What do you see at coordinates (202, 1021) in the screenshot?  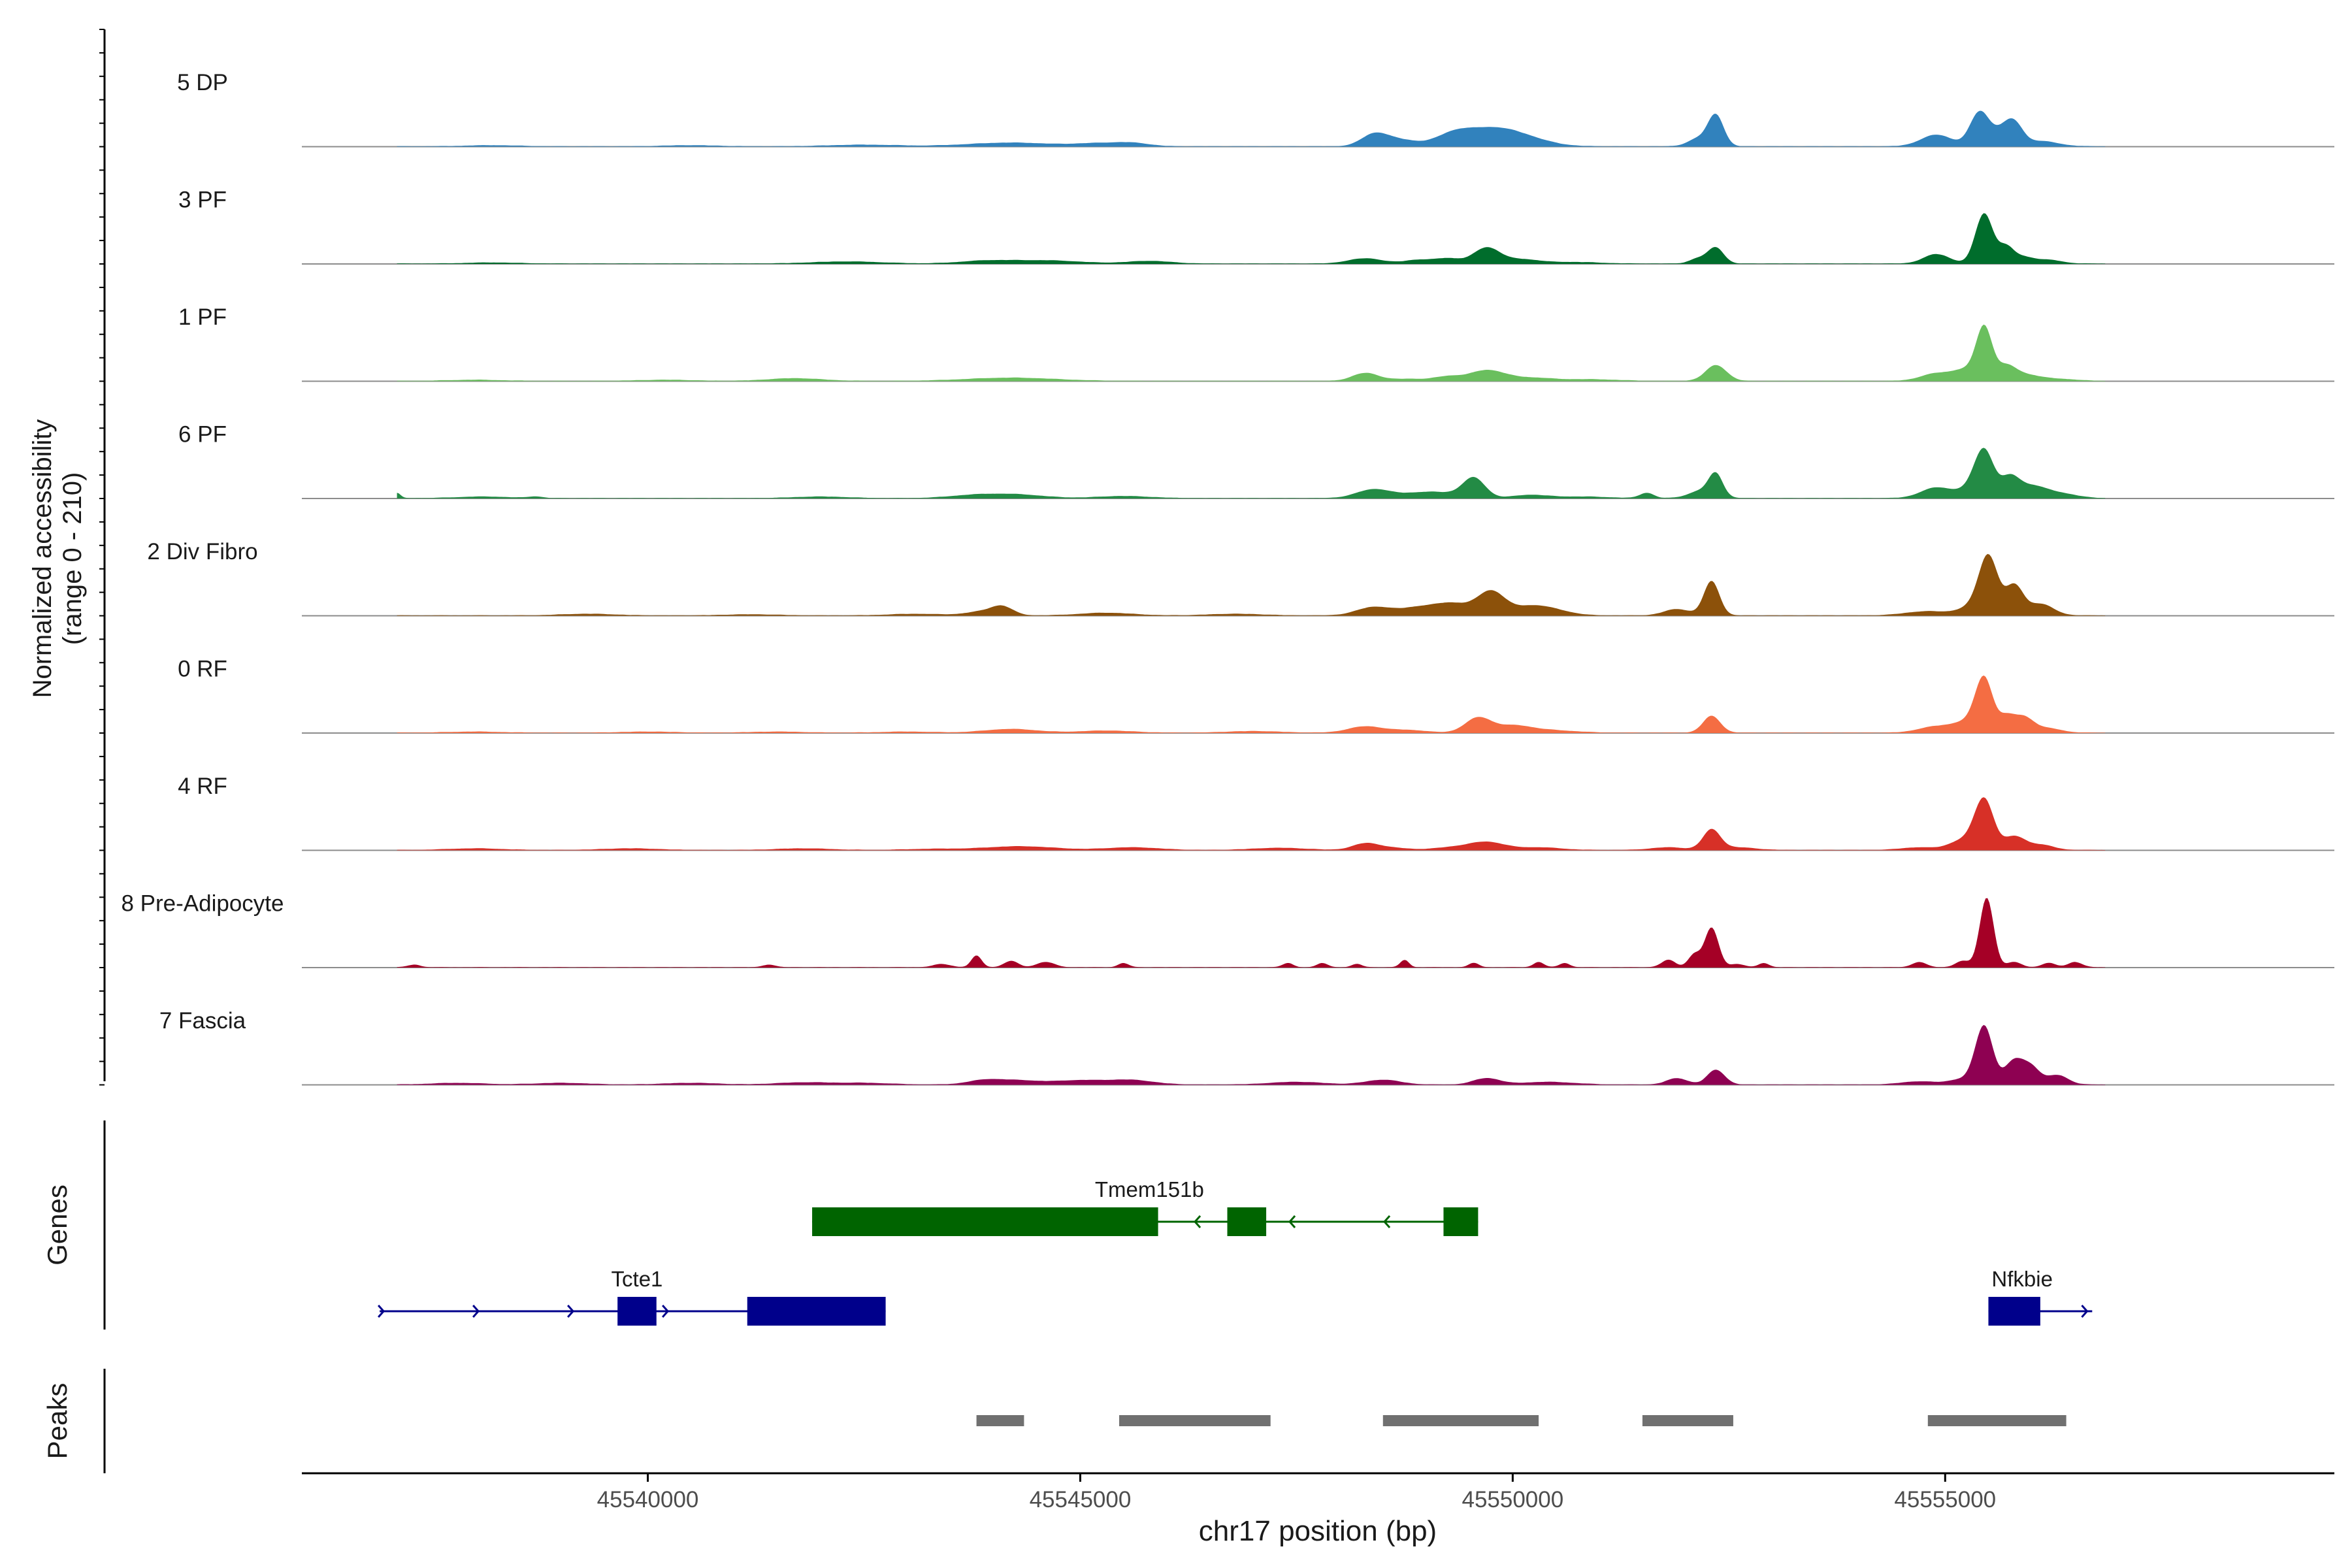 I see `track-label: 7 Fascia` at bounding box center [202, 1021].